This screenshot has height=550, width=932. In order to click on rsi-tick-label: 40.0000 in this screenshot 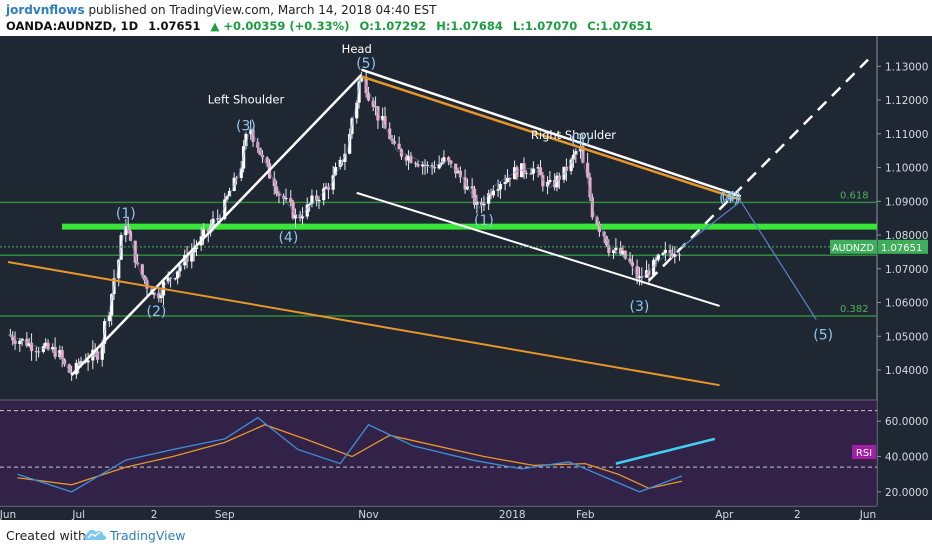, I will do `click(906, 458)`.